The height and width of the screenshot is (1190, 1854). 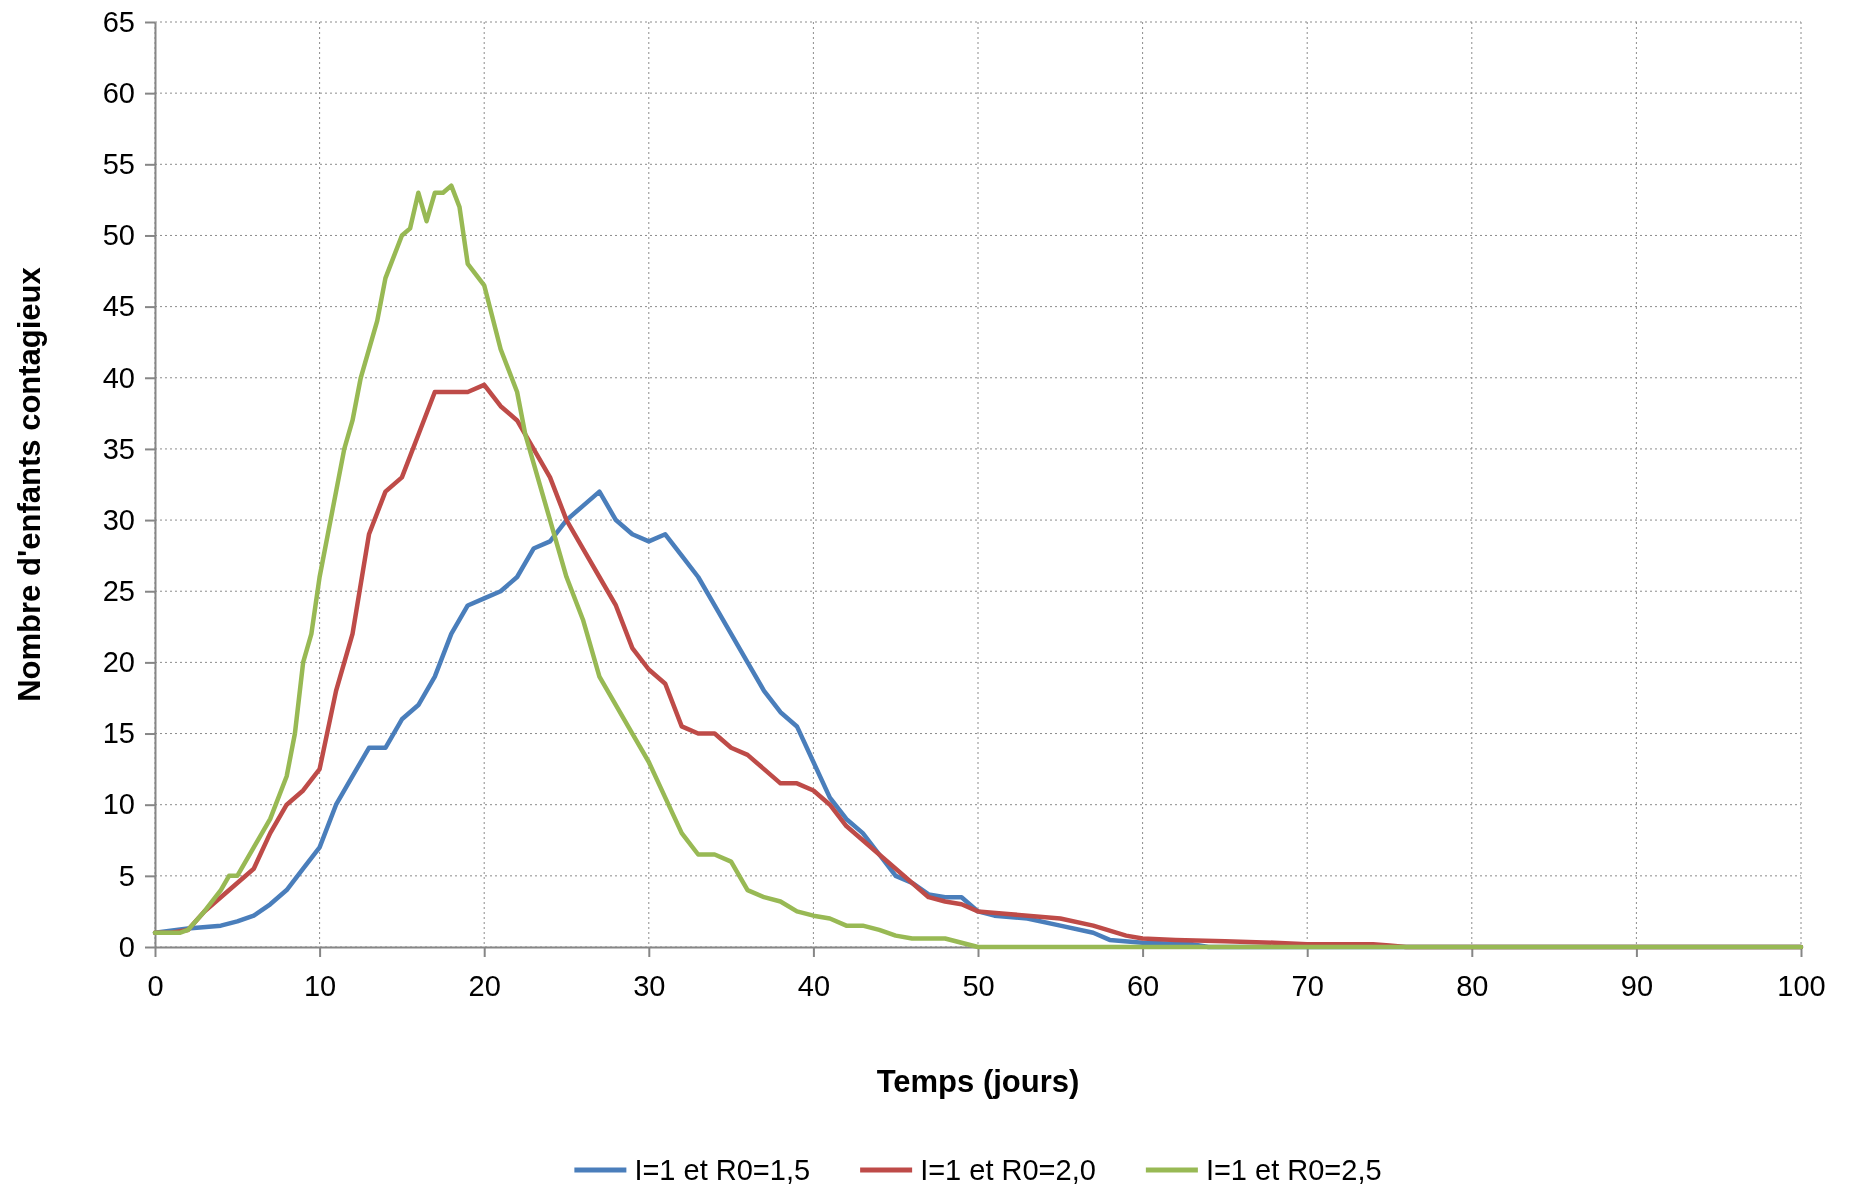 What do you see at coordinates (118, 733) in the screenshot?
I see `y-tick-label: 15` at bounding box center [118, 733].